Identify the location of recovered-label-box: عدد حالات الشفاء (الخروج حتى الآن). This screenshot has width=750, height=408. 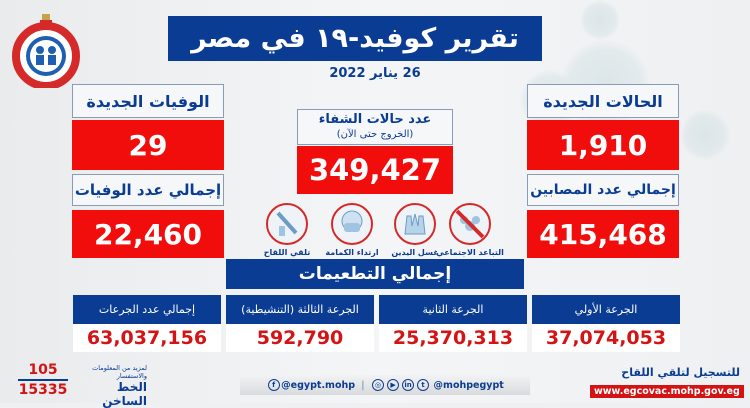
(375, 127).